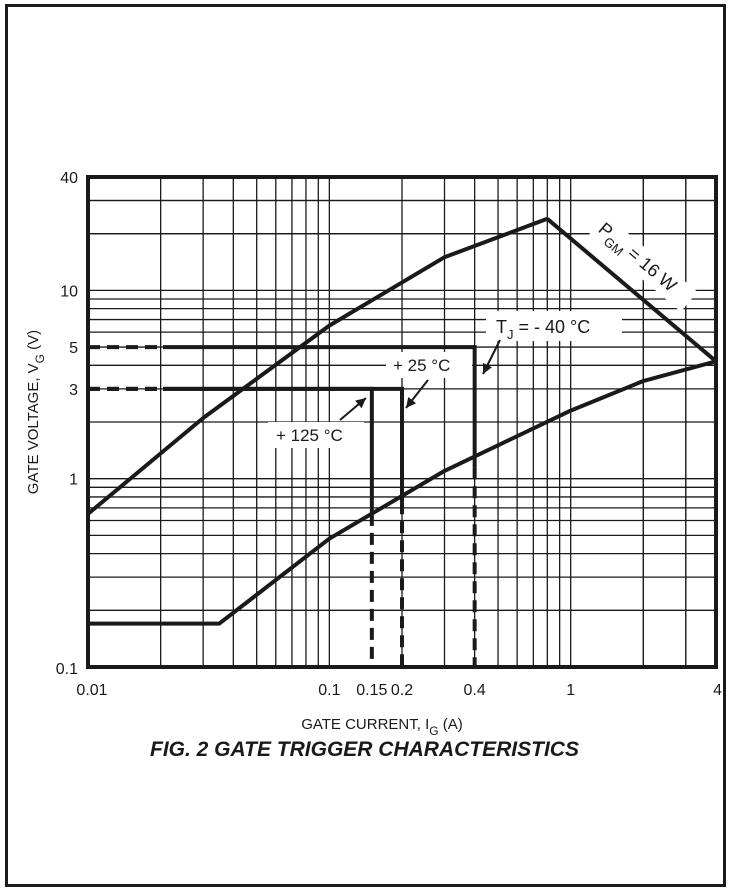 Image resolution: width=736 pixels, height=891 pixels. I want to click on y-axis-title-unit: (V), so click(33, 342).